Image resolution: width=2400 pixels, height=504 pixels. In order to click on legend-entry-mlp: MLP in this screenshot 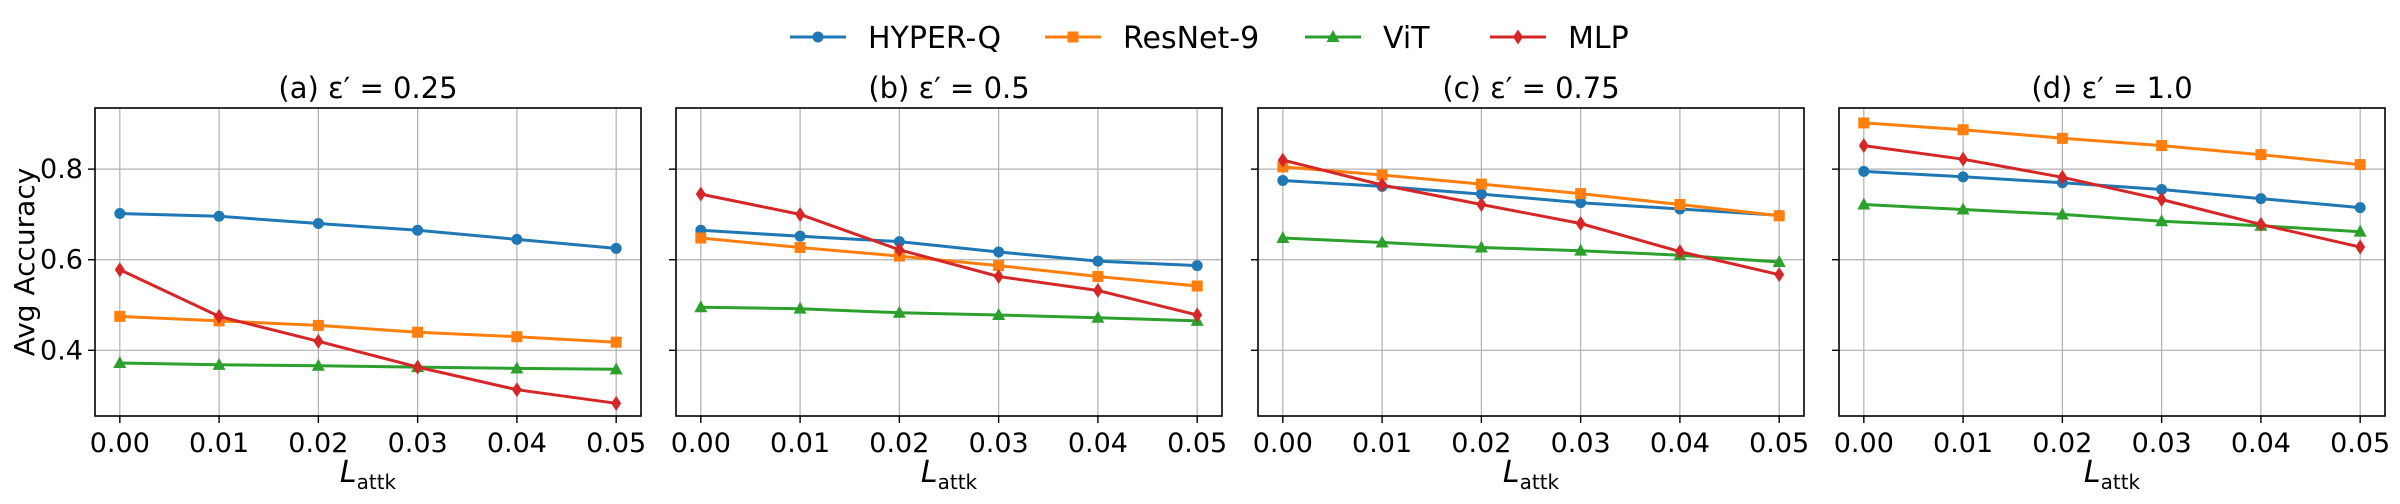, I will do `click(1559, 38)`.